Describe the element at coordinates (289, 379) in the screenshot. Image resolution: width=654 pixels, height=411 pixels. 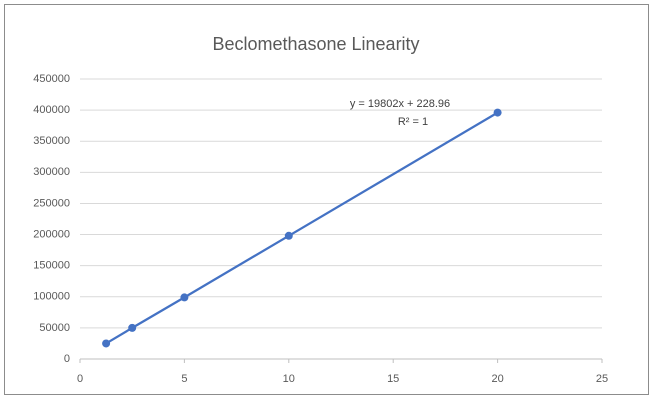
I see `x-tick-label: 10` at that location.